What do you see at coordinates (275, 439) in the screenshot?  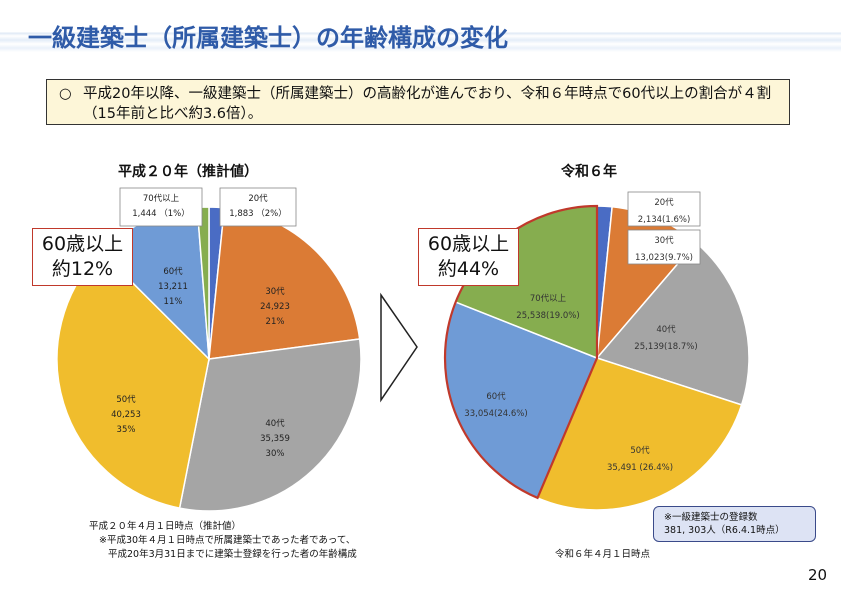 I see `pie-data-label: 35,359` at bounding box center [275, 439].